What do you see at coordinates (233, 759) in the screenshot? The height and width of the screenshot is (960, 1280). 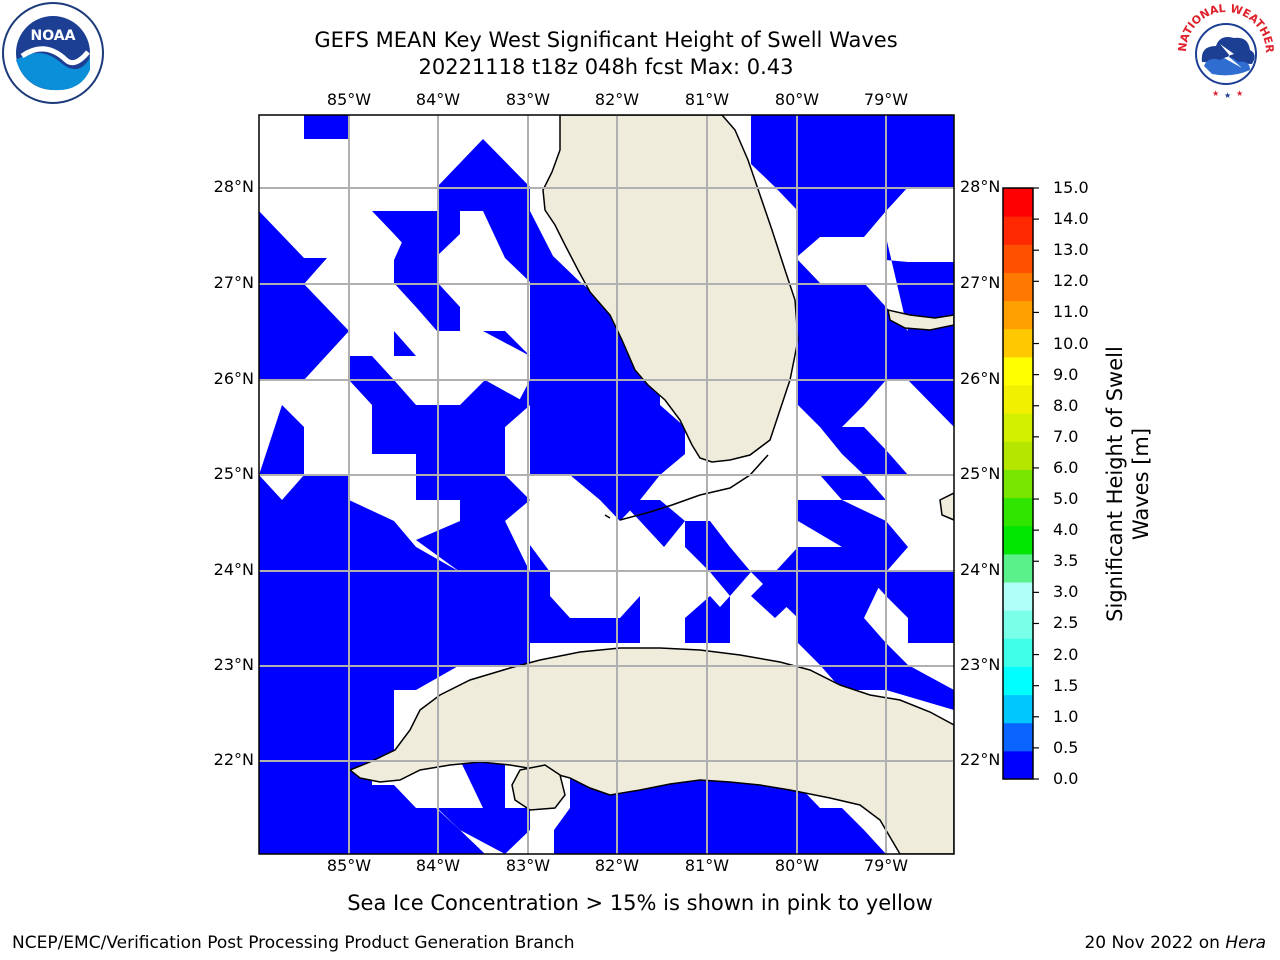 I see `lat-label-left: 22°N` at bounding box center [233, 759].